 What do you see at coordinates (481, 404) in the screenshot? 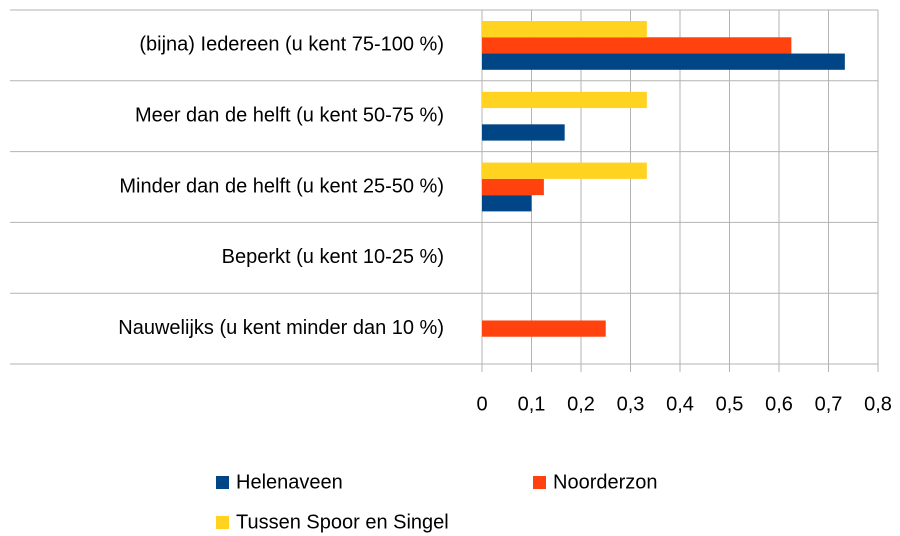
I see `x-tick-label: 0` at bounding box center [481, 404].